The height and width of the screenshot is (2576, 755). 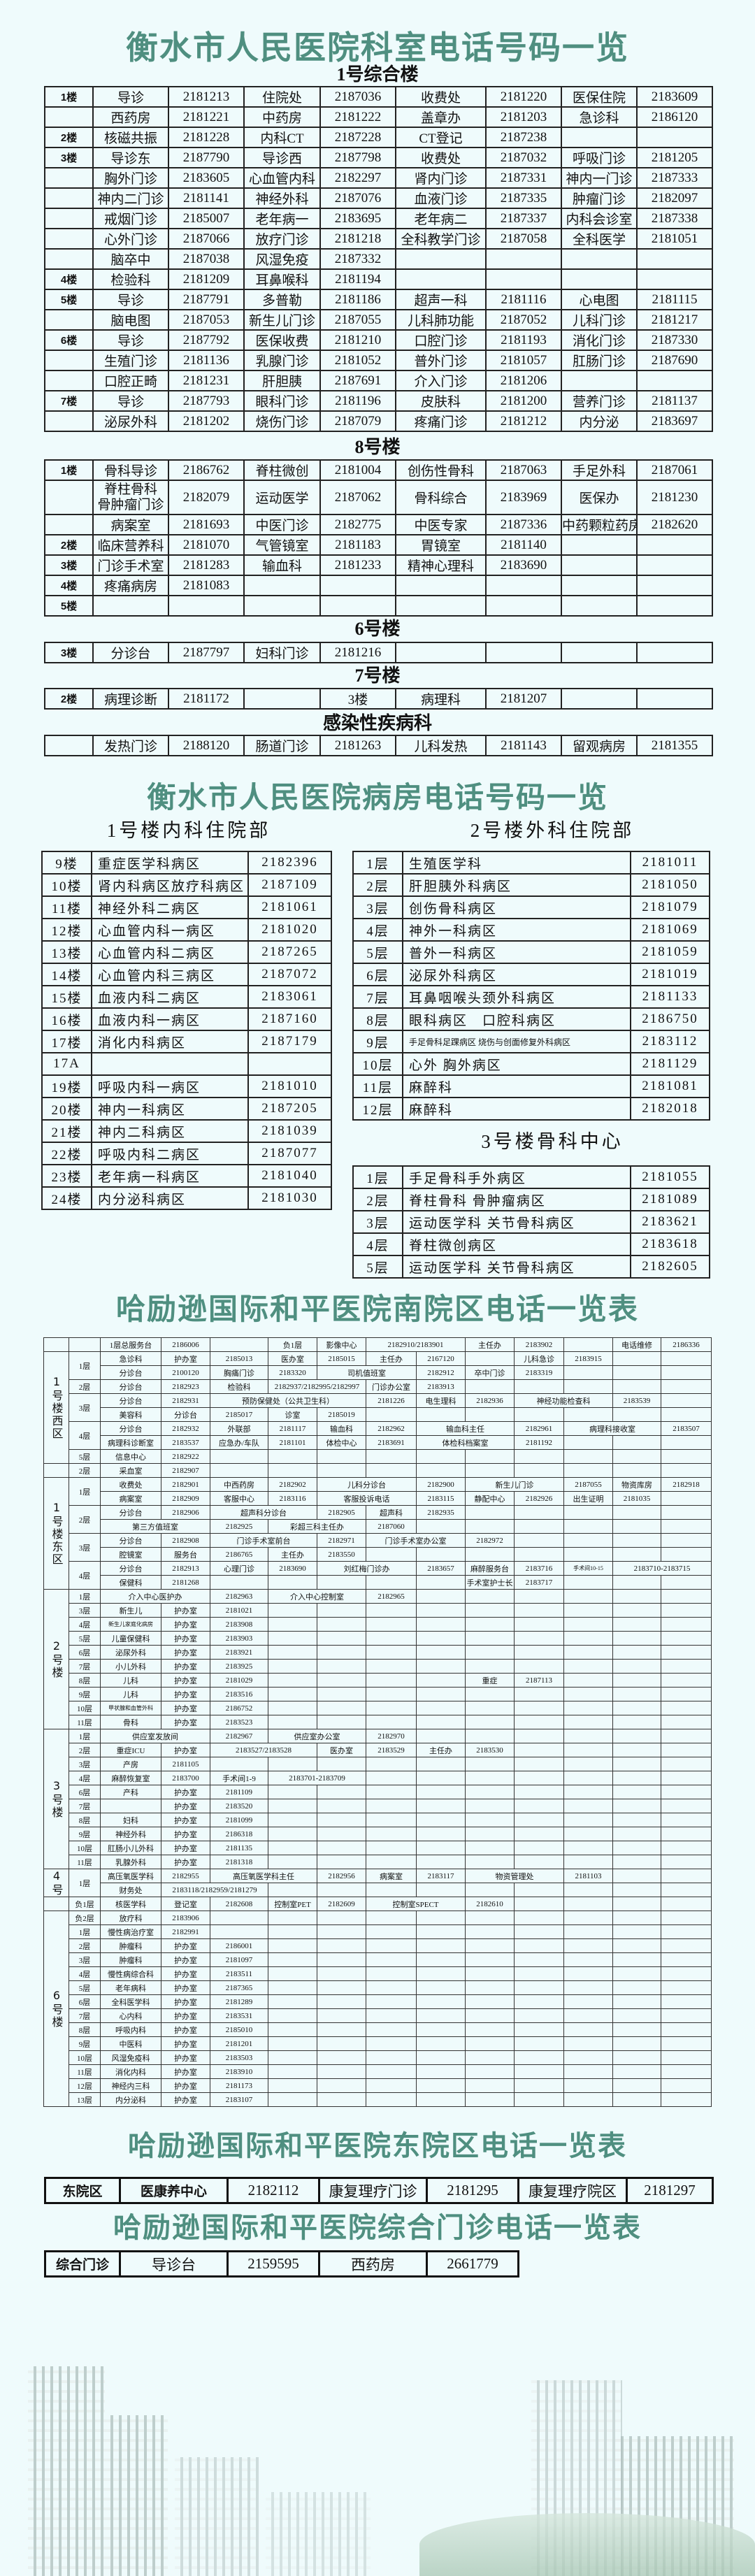 What do you see at coordinates (66, 952) in the screenshot?
I see `floor-label: 13楼` at bounding box center [66, 952].